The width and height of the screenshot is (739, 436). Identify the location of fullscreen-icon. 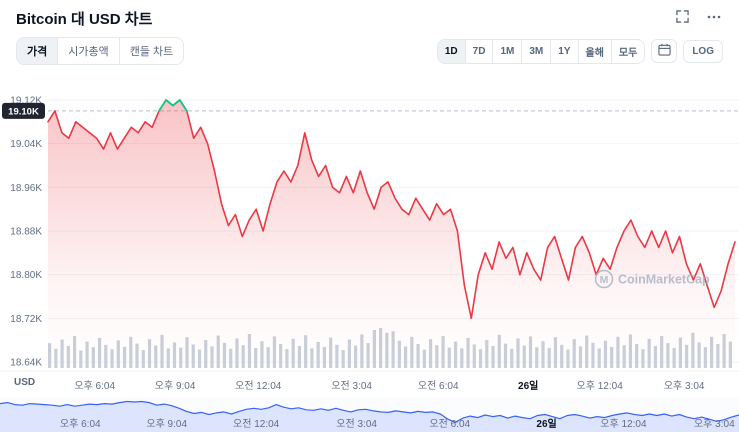
(682, 18).